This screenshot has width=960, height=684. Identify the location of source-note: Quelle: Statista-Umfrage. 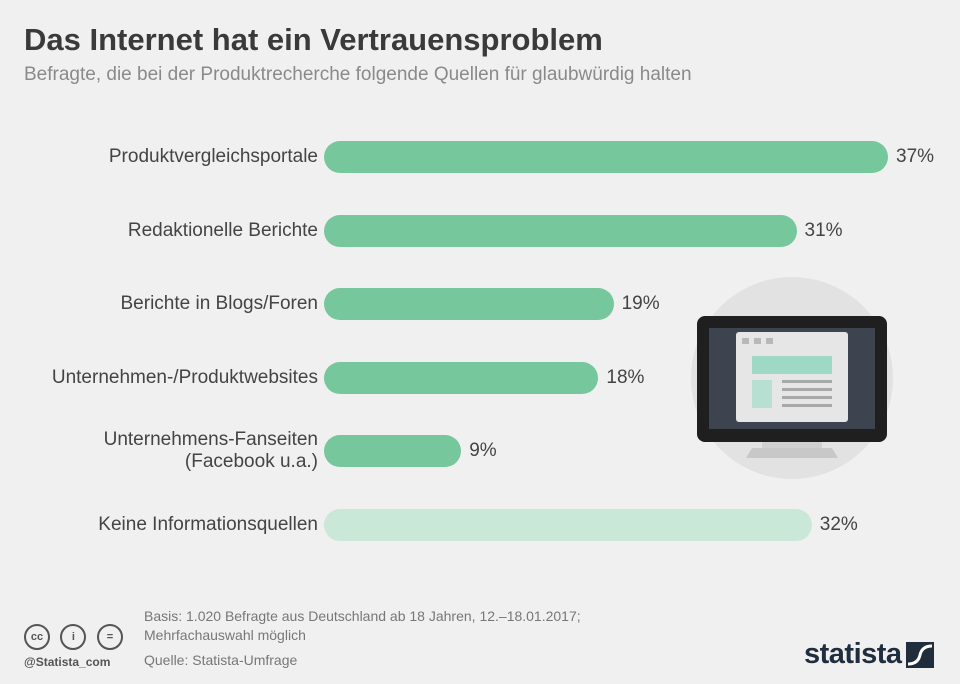
(221, 660).